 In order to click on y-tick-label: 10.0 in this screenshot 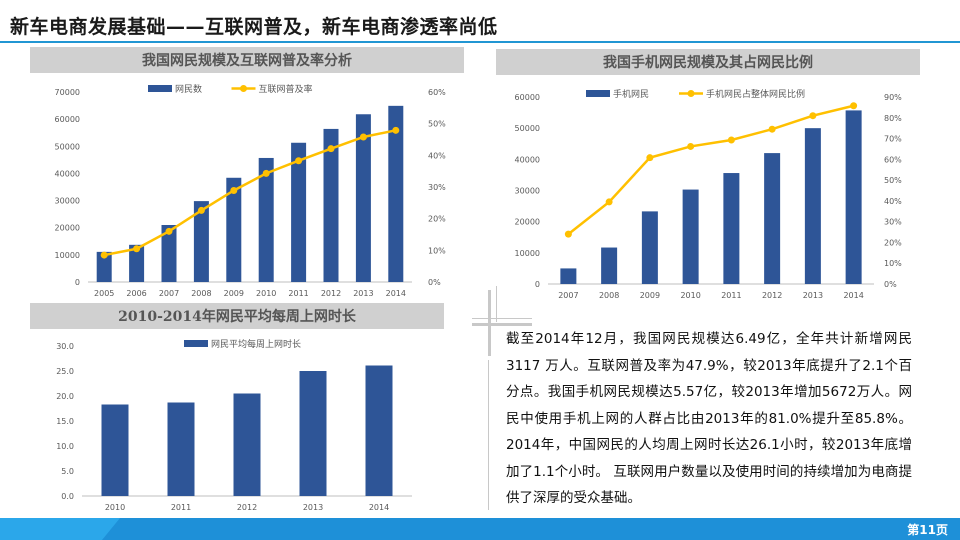, I will do `click(65, 446)`.